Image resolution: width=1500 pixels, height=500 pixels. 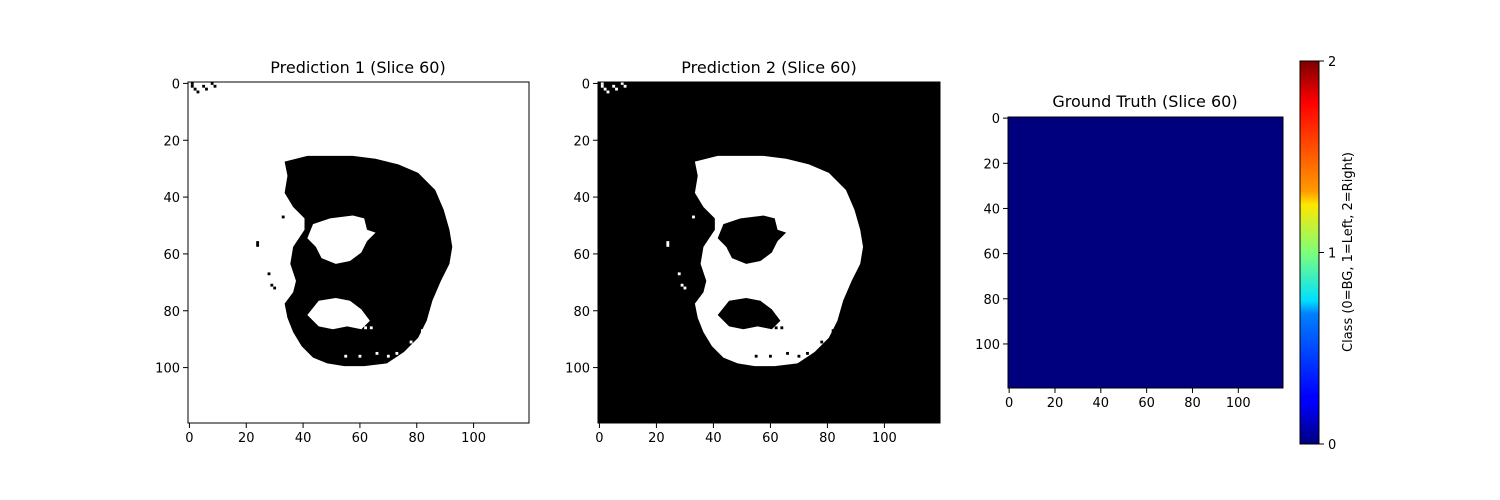 What do you see at coordinates (1348, 252) in the screenshot?
I see `colorbar-label: Class (0=BG, 1=Left, 2=Right)` at bounding box center [1348, 252].